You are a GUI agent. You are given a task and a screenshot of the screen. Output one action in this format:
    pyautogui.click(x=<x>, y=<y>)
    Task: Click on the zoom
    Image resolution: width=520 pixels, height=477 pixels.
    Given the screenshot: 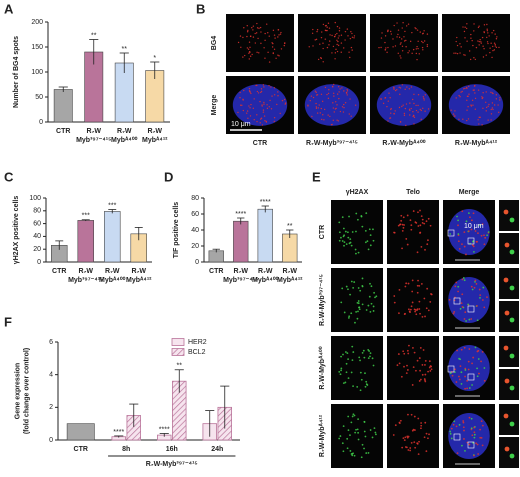 What is the action you would take?
    pyautogui.click(x=509, y=316)
    